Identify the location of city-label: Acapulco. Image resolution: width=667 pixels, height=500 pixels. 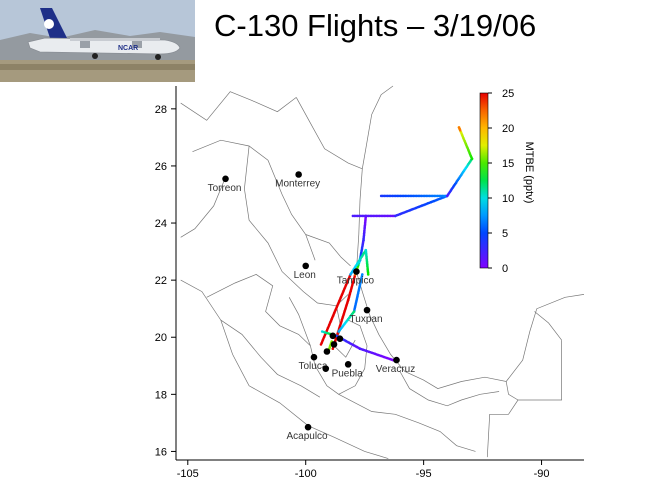
(307, 436).